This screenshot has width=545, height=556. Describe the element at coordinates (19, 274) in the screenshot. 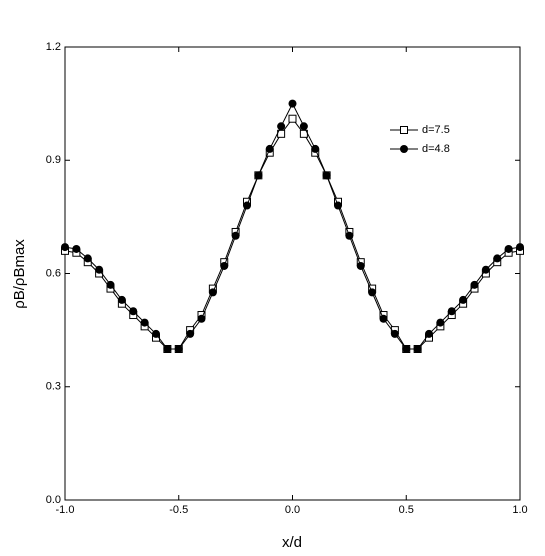

I see `y-axis-label: ρB/ρBmax` at that location.